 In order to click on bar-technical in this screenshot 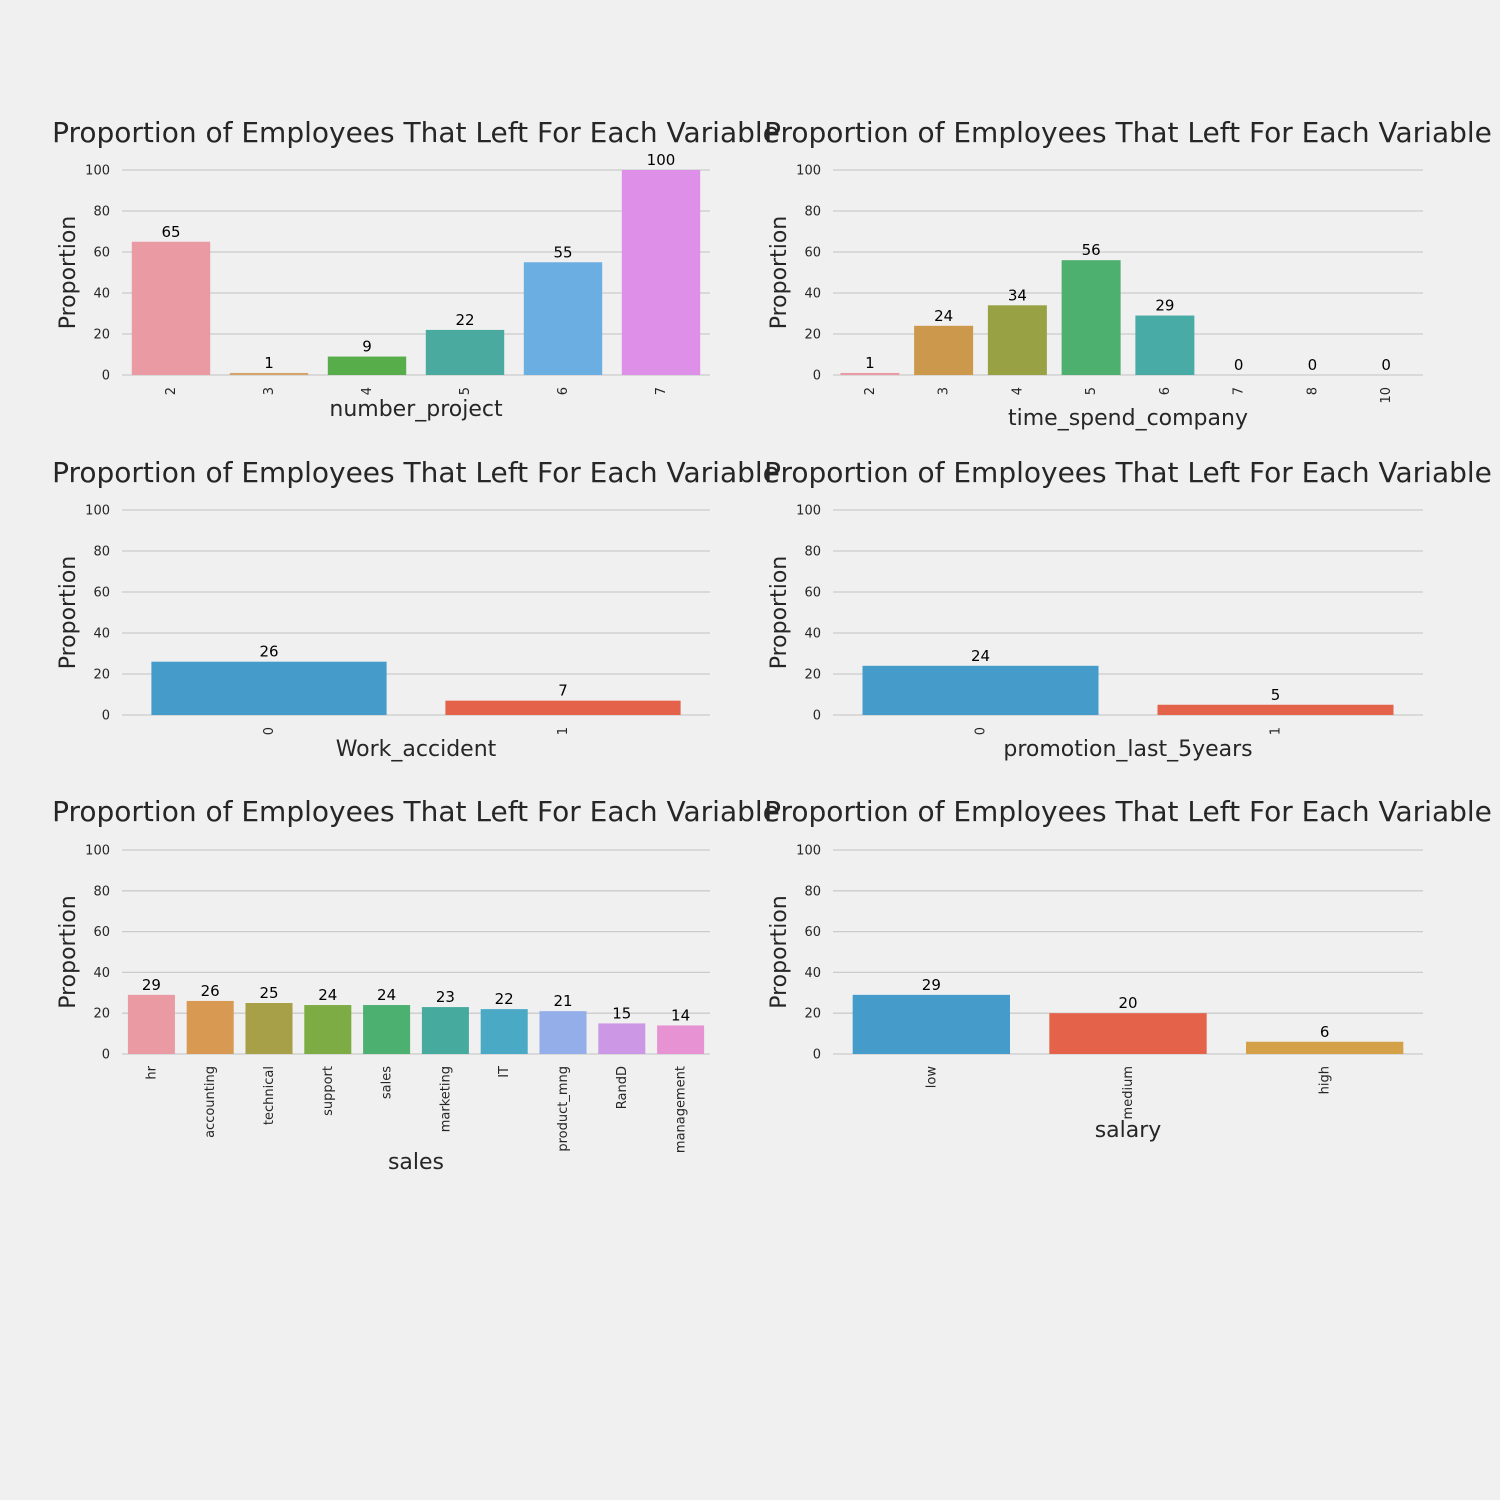, I will do `click(269, 1028)`.